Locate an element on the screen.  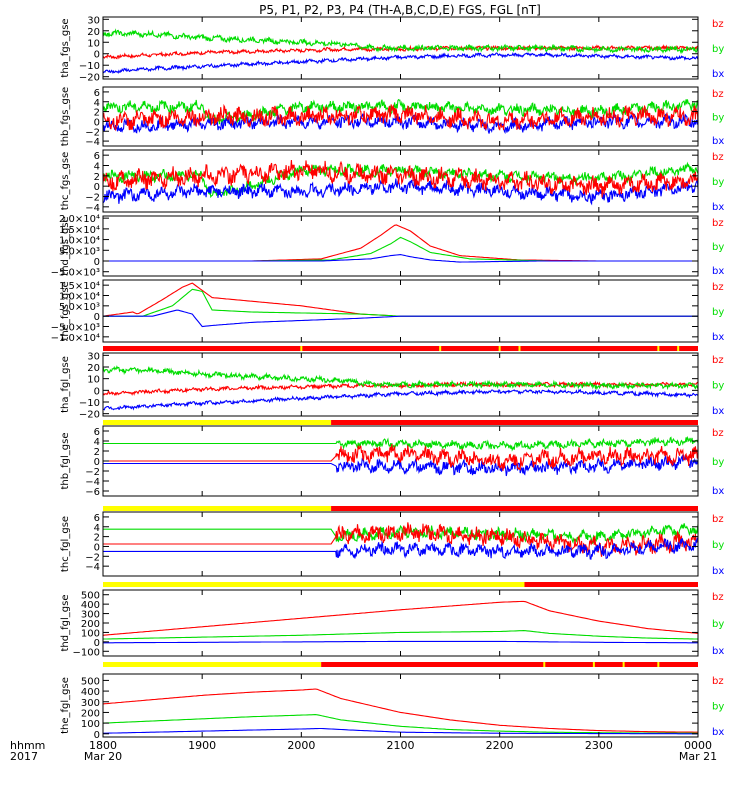
y-tick-label: 300 is located at coordinates (90, 615).